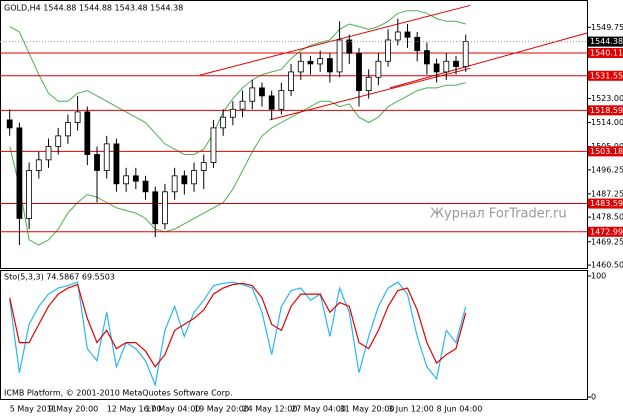  I want to click on y-tick-label: 1549.75, so click(607, 27).